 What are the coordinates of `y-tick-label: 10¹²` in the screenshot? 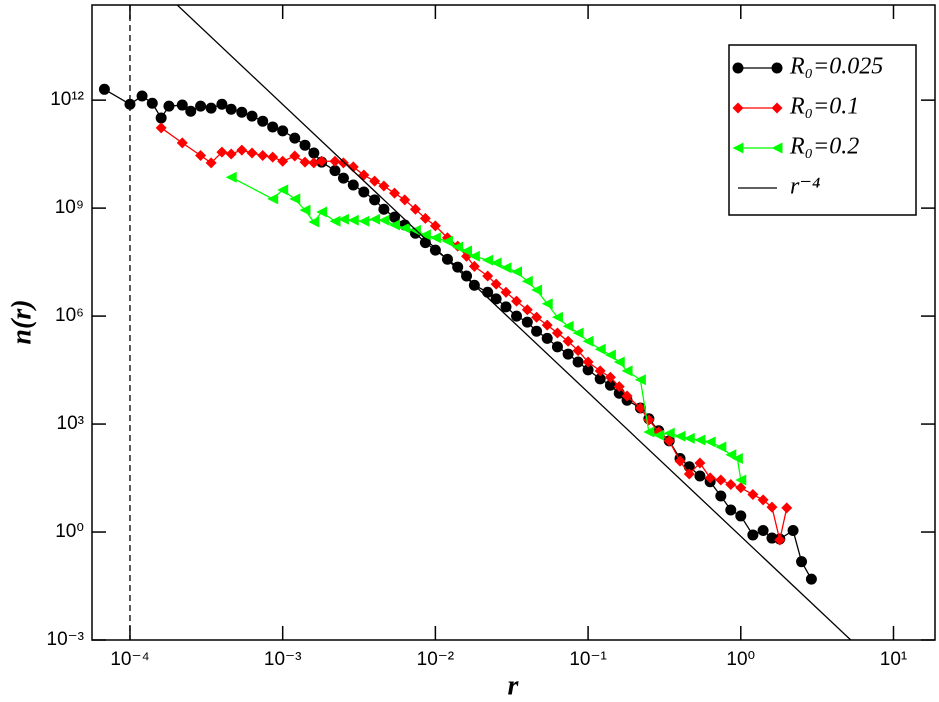 It's located at (67, 99).